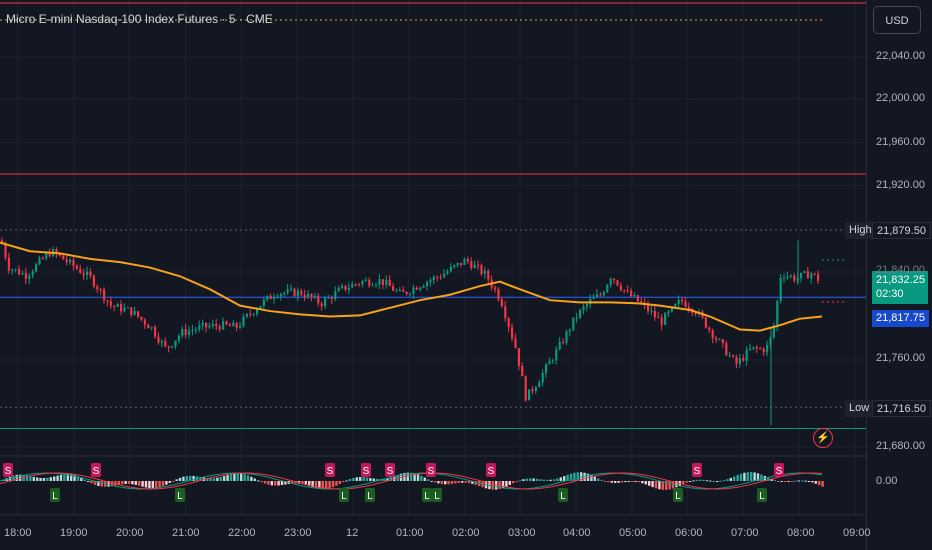  I want to click on currency-button: USD, so click(897, 20).